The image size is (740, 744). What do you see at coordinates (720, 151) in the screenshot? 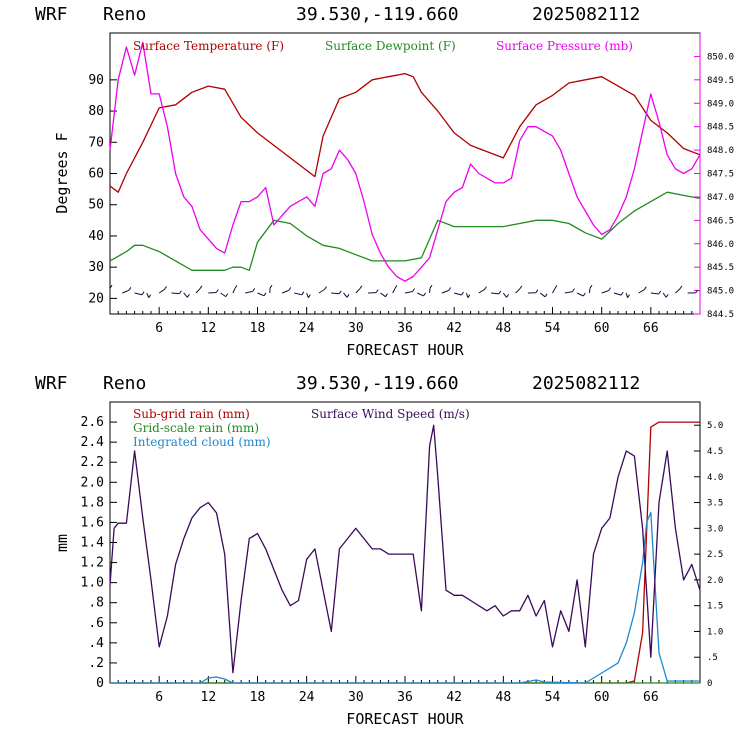
I see `p1-y2-tick-label: 848.0` at bounding box center [720, 151].